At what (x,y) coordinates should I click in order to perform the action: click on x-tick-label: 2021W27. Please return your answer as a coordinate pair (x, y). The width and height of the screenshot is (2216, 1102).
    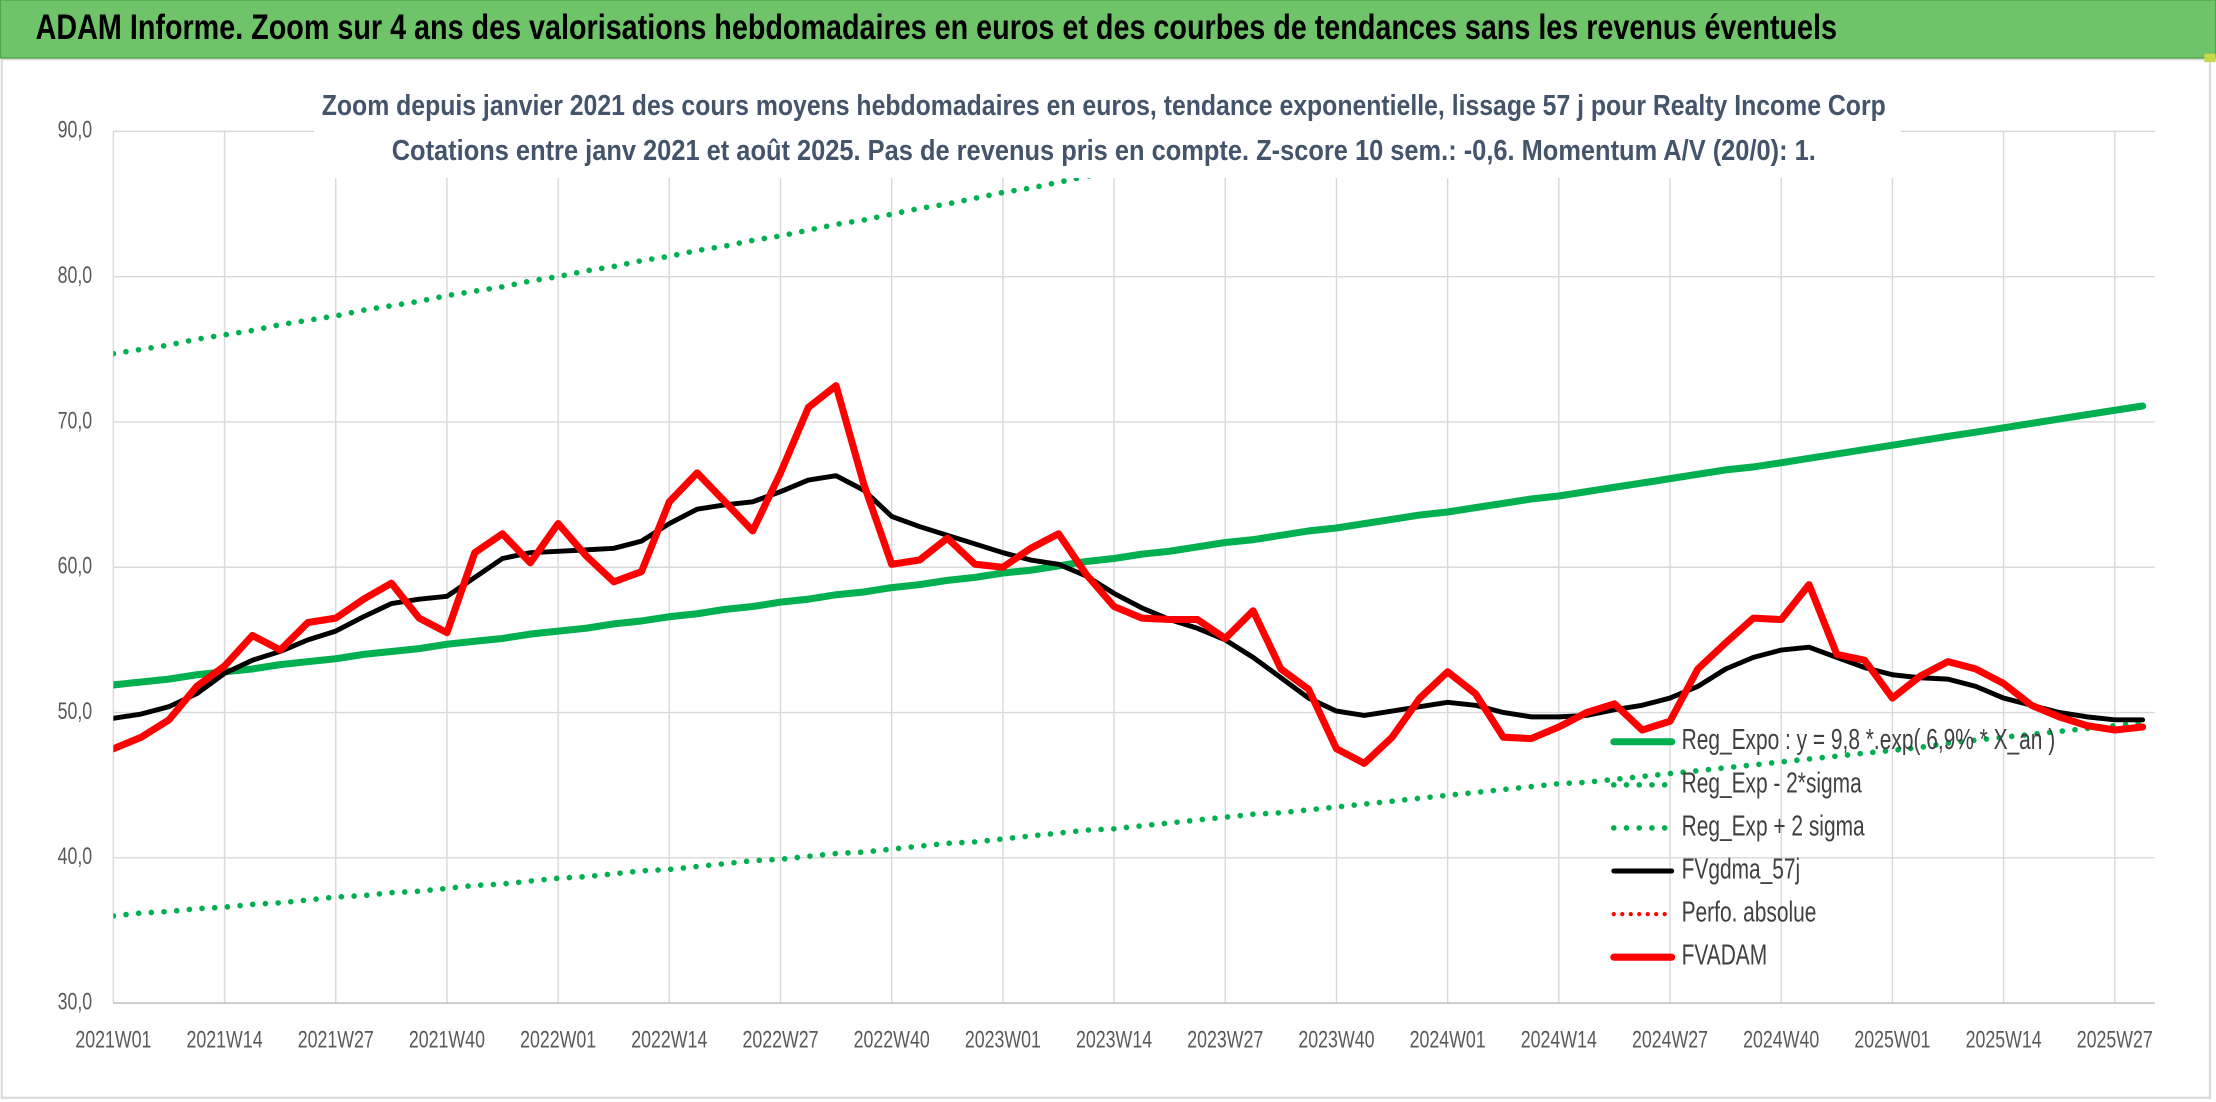
    Looking at the image, I should click on (336, 1040).